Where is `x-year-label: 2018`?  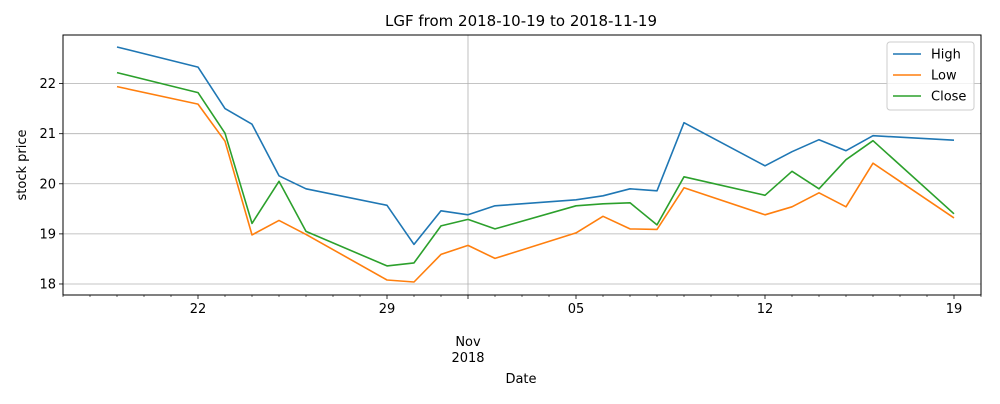
x-year-label: 2018 is located at coordinates (467, 358).